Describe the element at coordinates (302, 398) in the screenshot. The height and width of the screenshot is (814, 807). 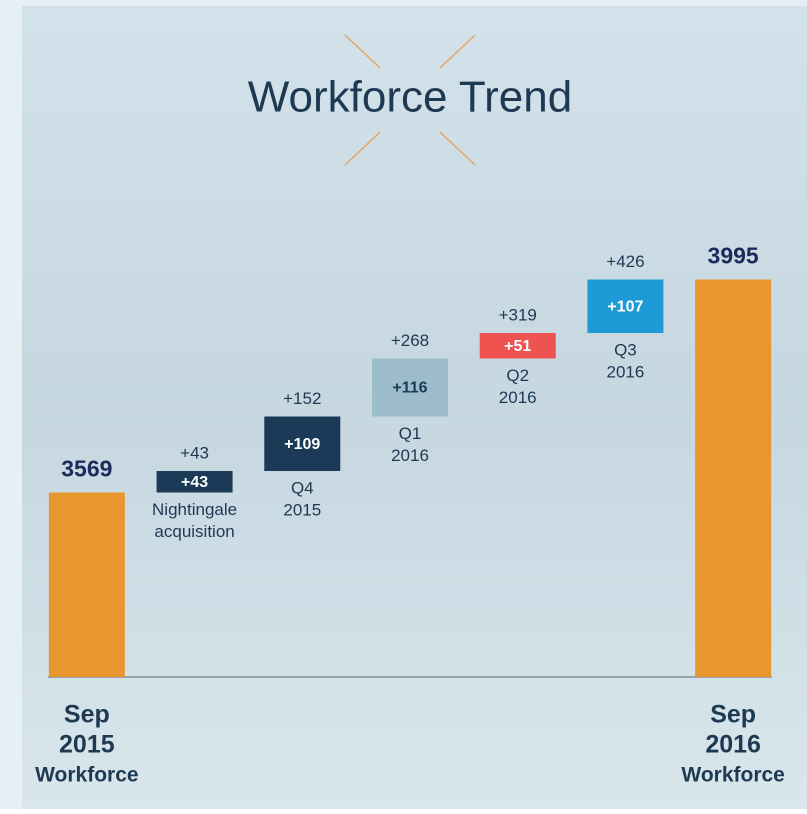
I see `cumulative-label: +152` at that location.